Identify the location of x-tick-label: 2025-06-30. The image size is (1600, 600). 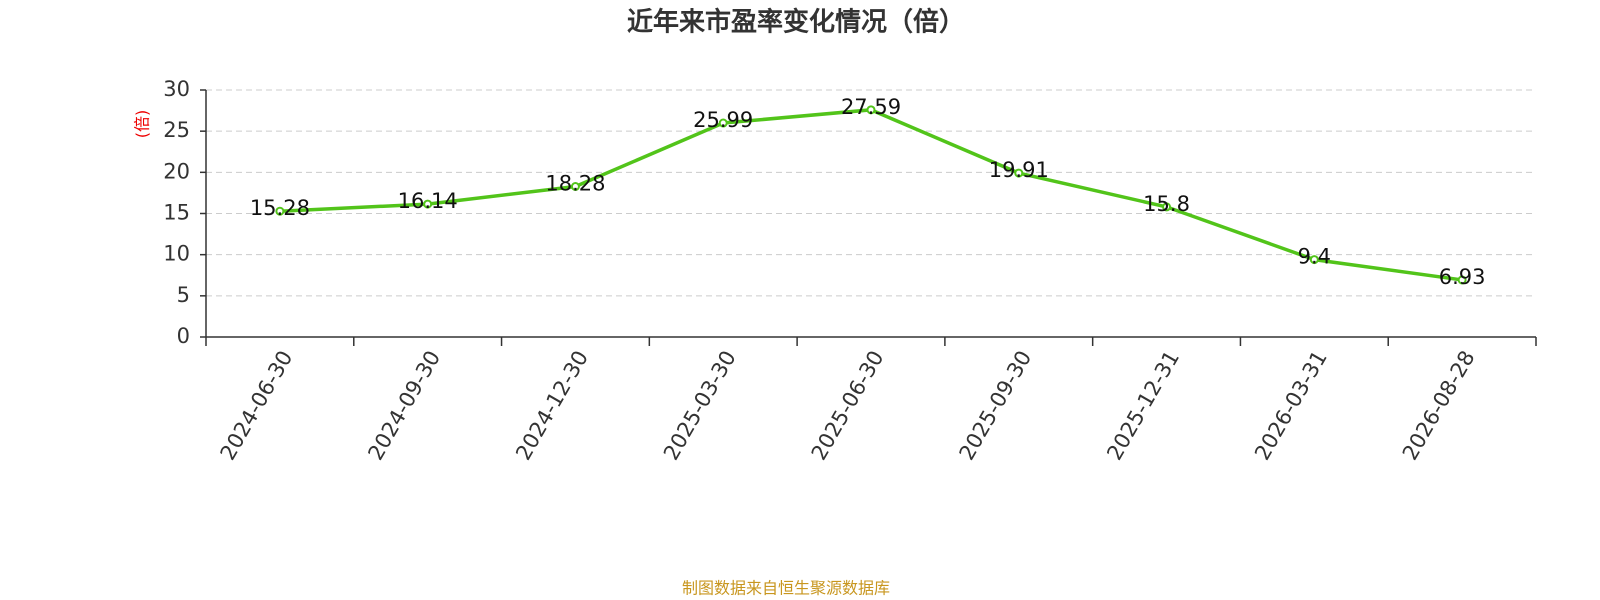
(848, 406).